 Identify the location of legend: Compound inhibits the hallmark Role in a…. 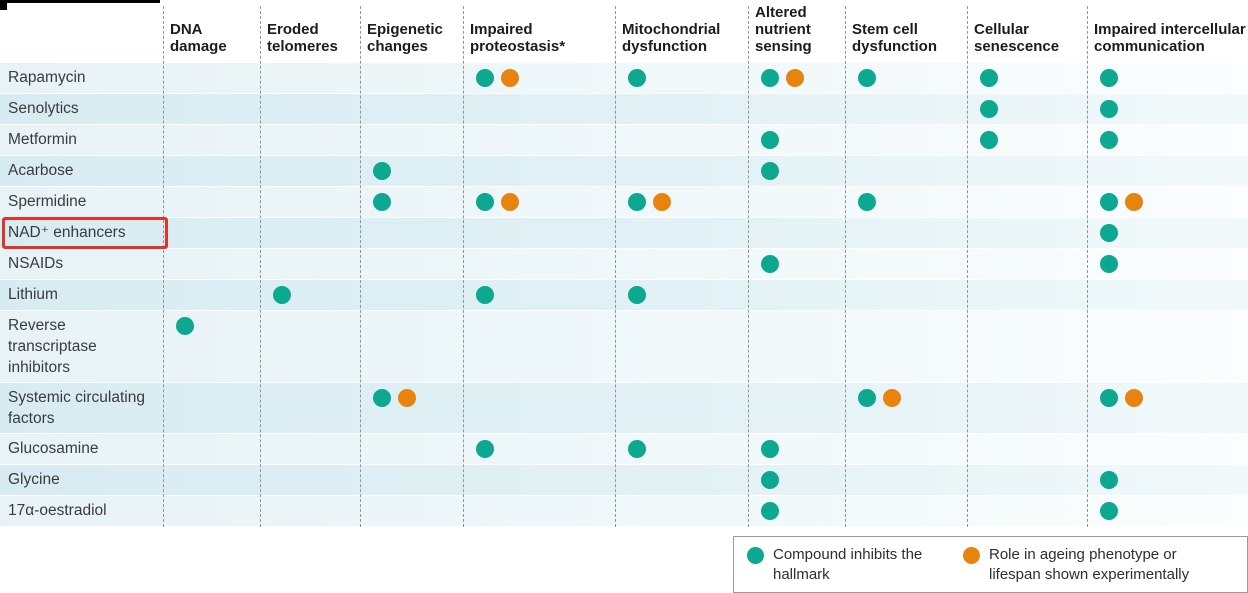
(990, 564).